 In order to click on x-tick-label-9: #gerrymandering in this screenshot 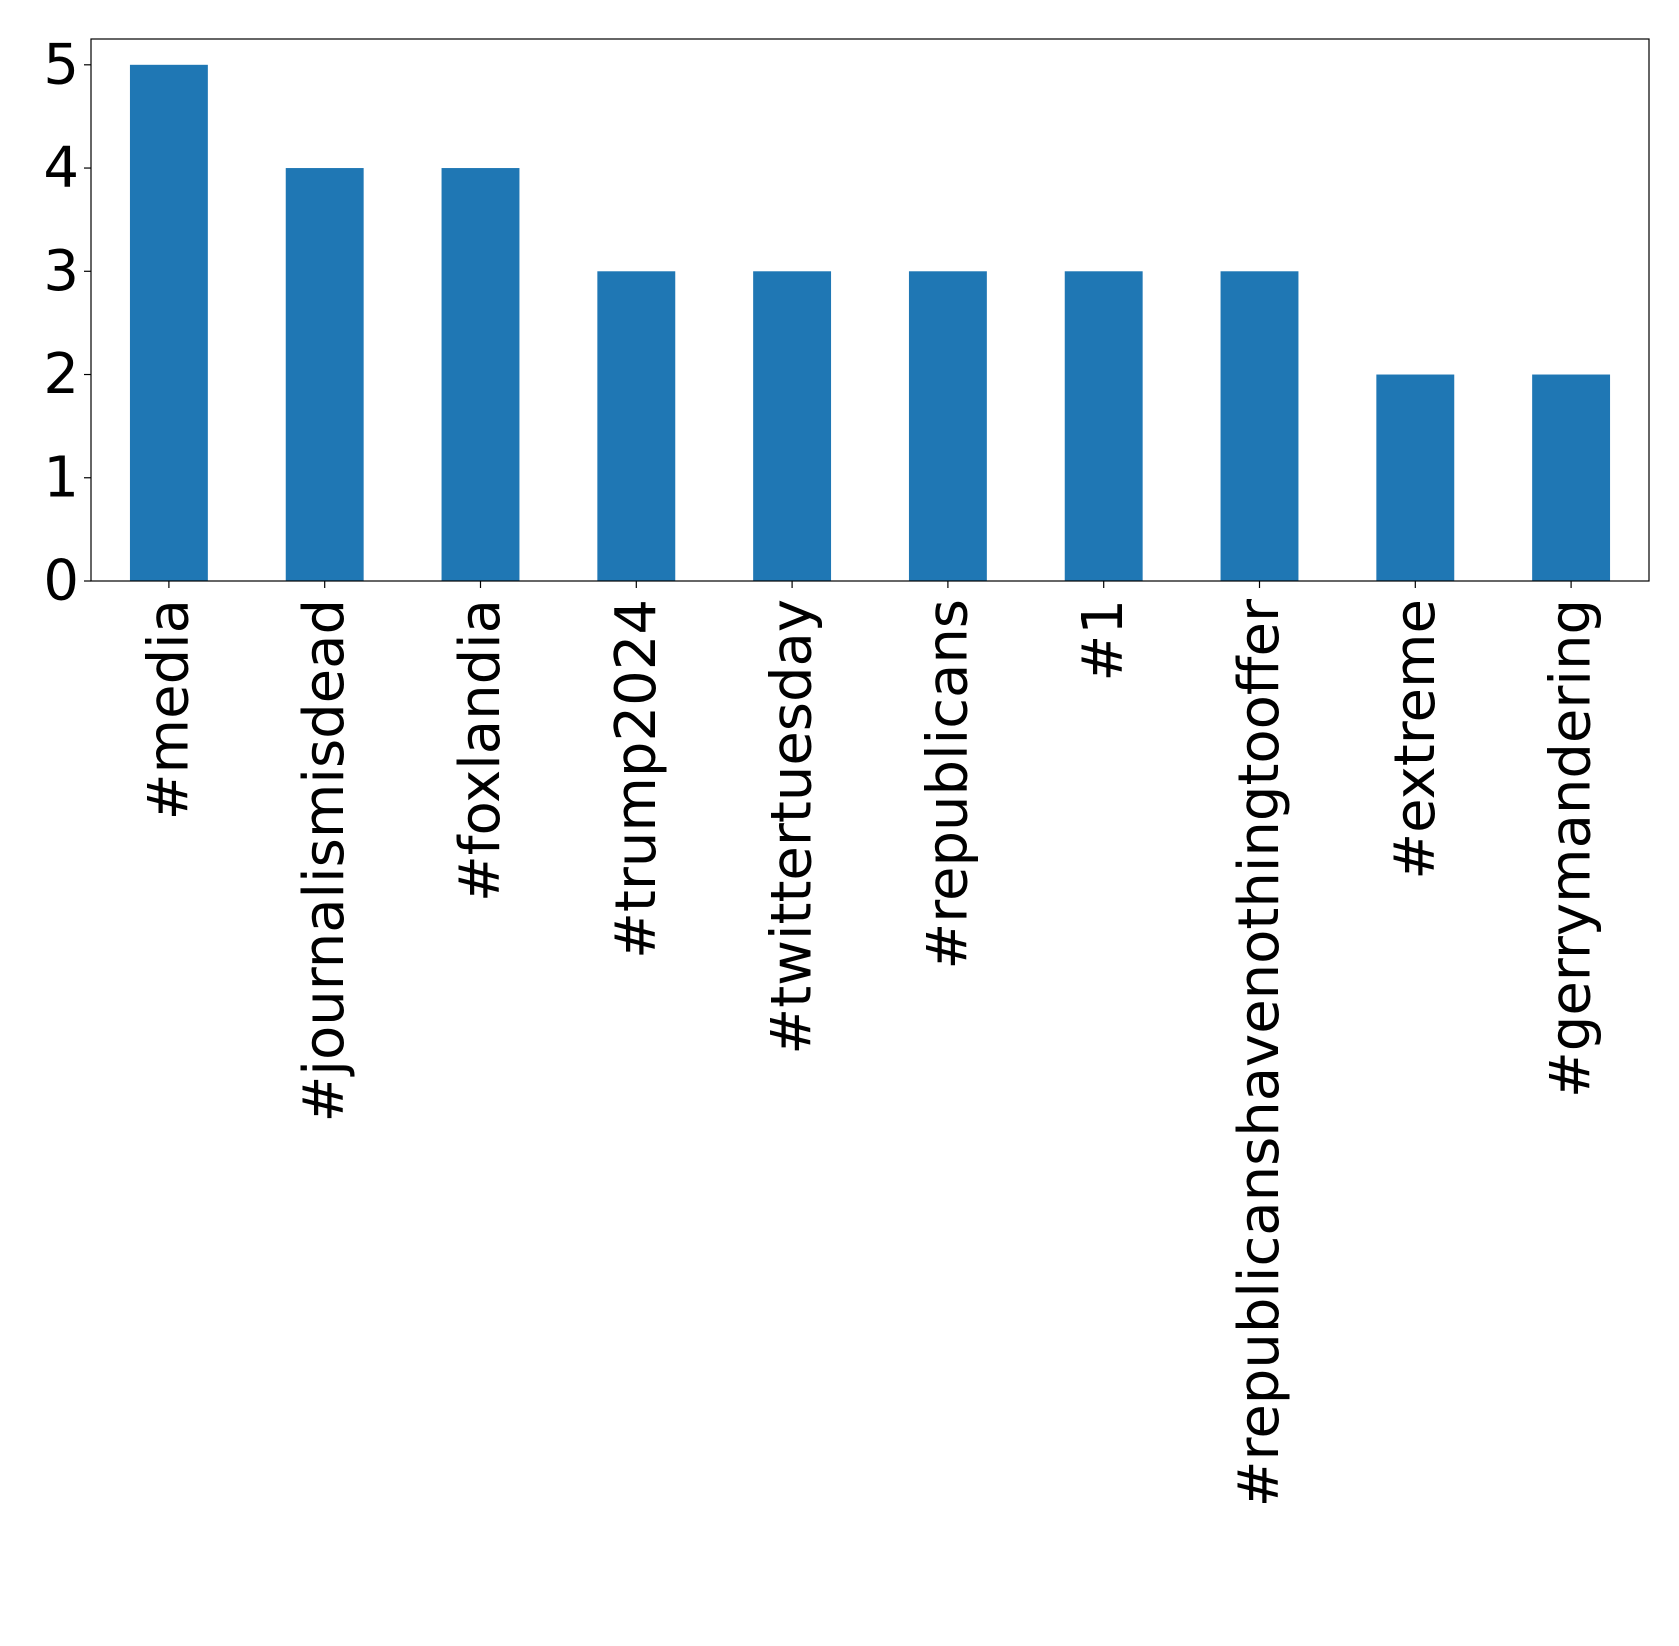, I will do `click(1571, 848)`.